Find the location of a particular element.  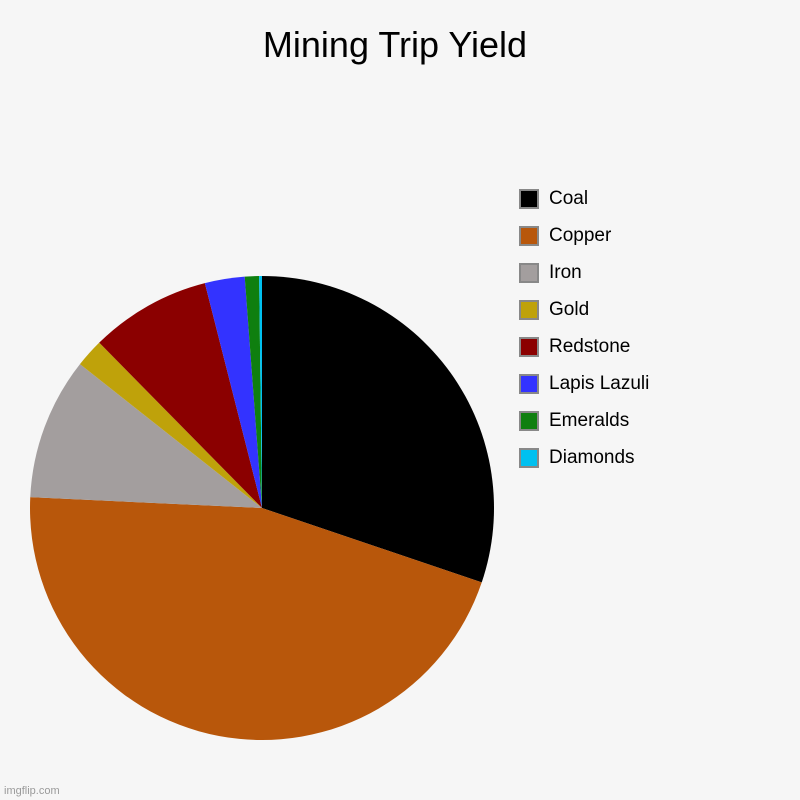

pie-slice-diamonds is located at coordinates (260, 392).